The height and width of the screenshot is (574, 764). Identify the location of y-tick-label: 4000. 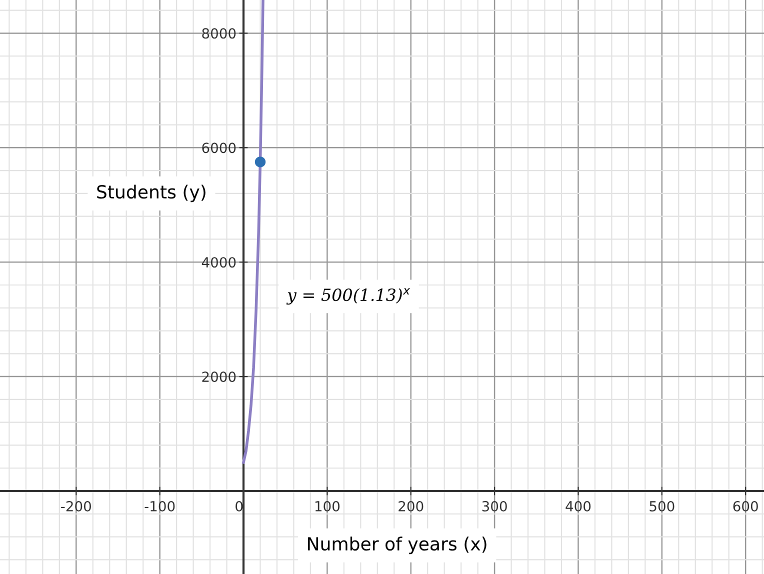
(219, 262).